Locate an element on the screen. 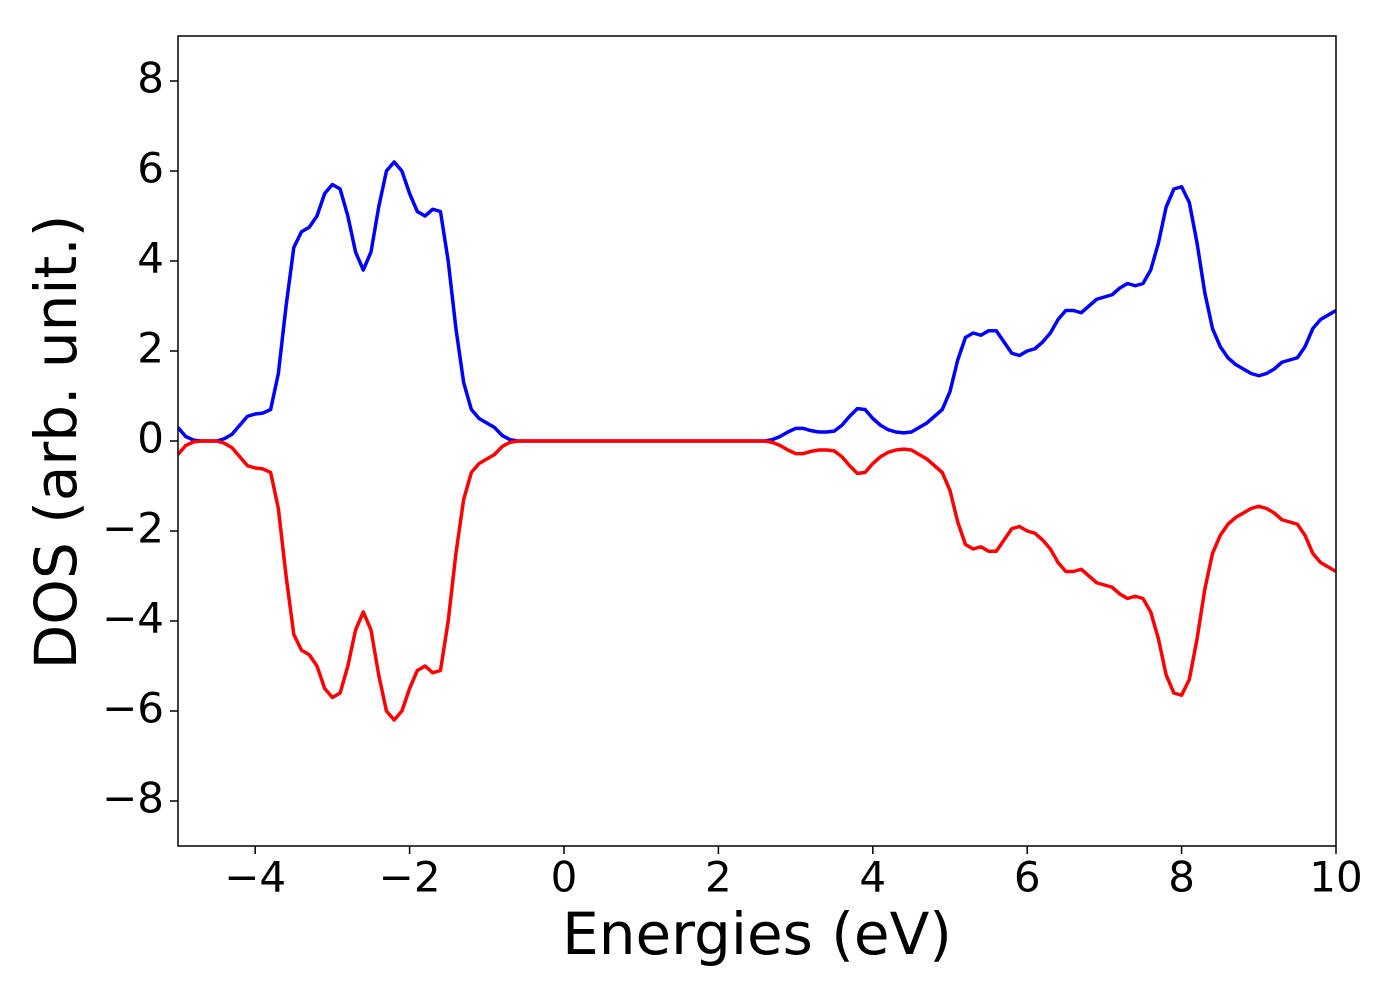 The height and width of the screenshot is (1000, 1400). y-tick-label: 2 is located at coordinates (150, 348).